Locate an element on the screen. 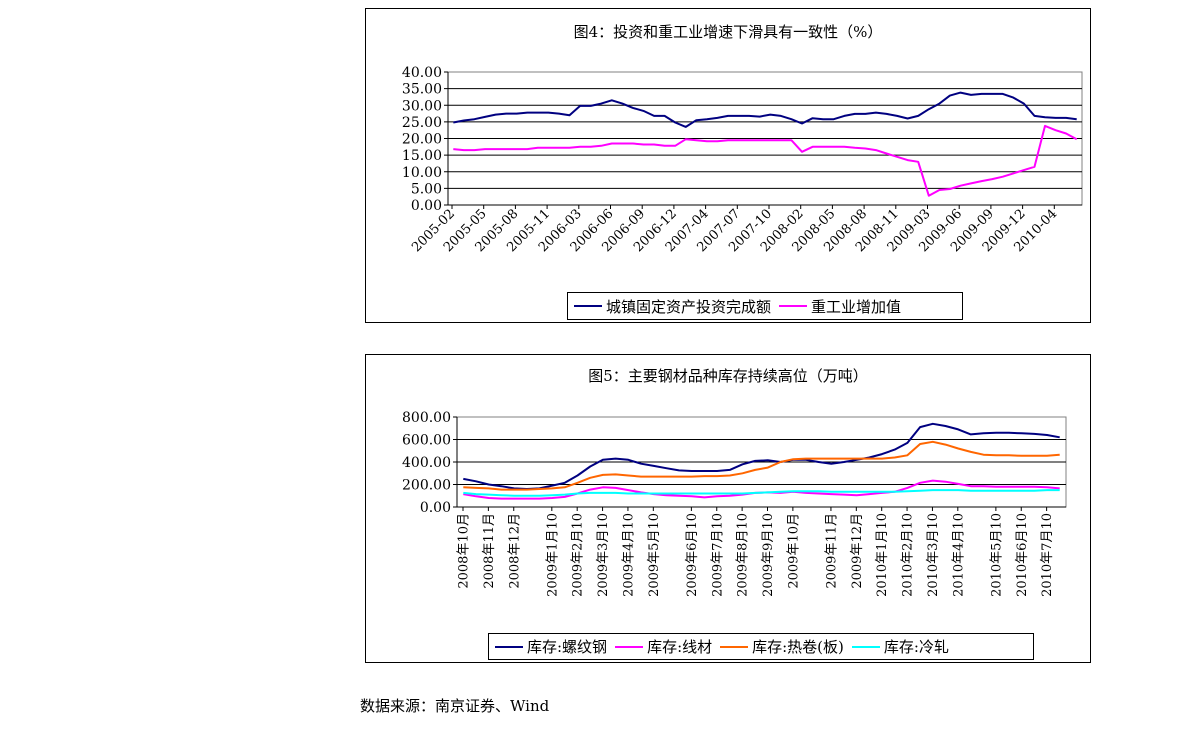 This screenshot has height=735, width=1191. x-tick-label: 2008年11月 is located at coordinates (489, 551).